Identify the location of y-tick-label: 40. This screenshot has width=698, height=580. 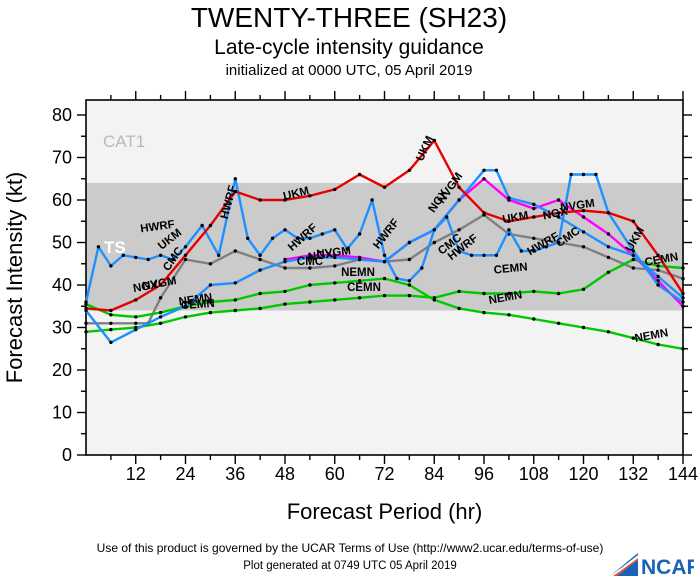
(62, 285).